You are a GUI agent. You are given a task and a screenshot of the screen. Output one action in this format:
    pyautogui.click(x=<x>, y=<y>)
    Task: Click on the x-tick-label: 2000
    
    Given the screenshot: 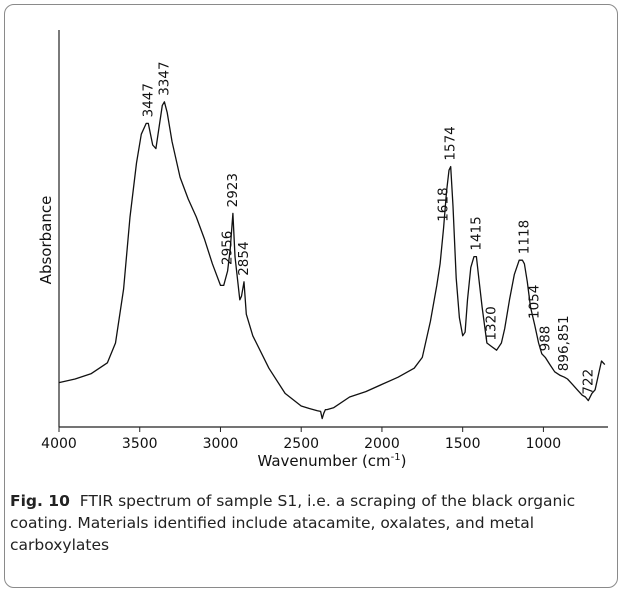 What is the action you would take?
    pyautogui.click(x=382, y=444)
    